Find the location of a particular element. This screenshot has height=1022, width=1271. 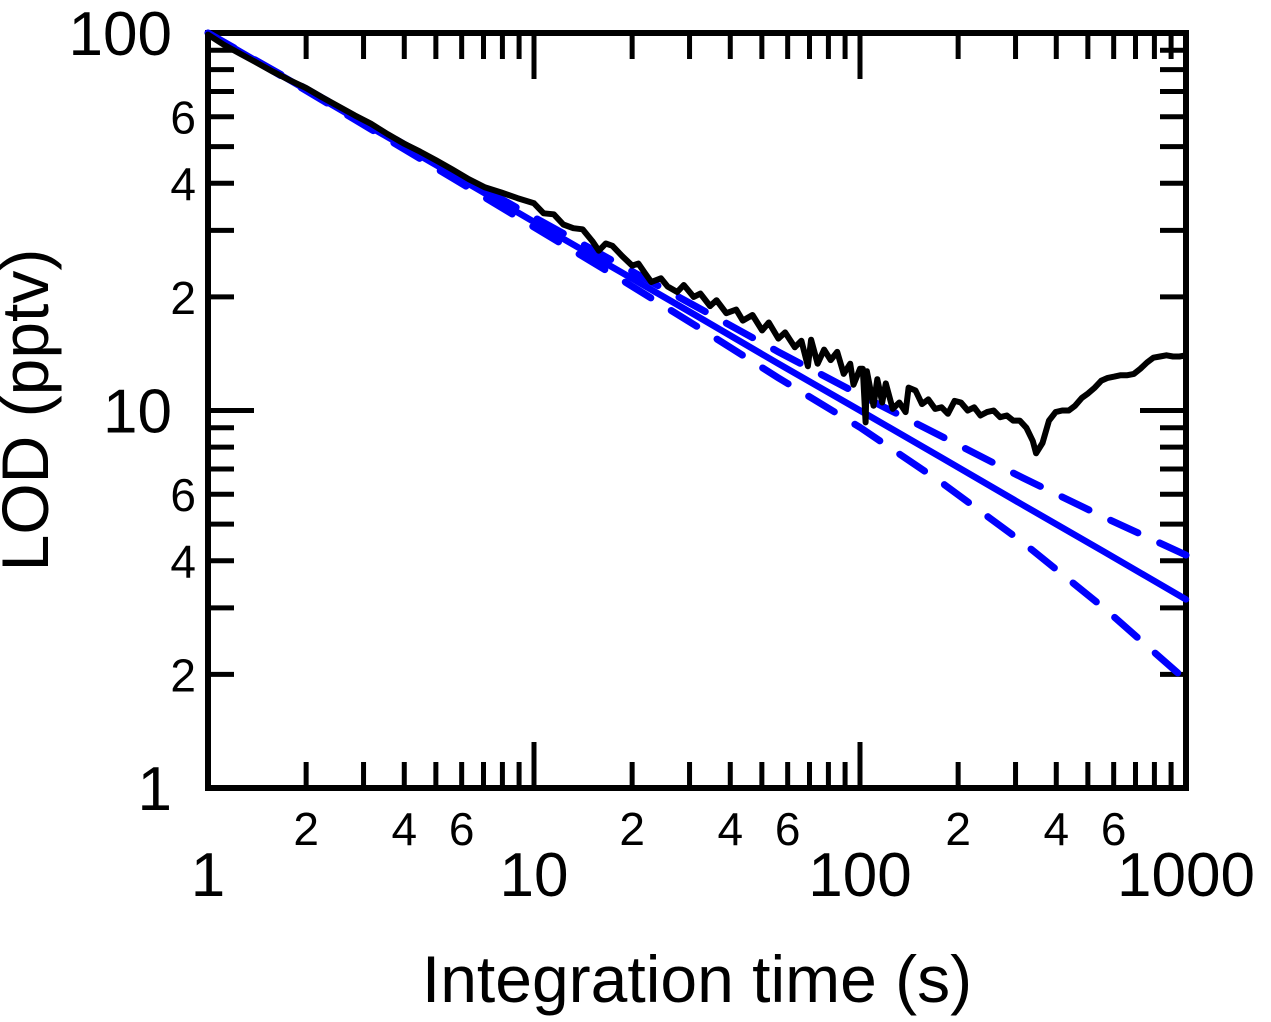

y-minor-label-60: 6 is located at coordinates (183, 118).